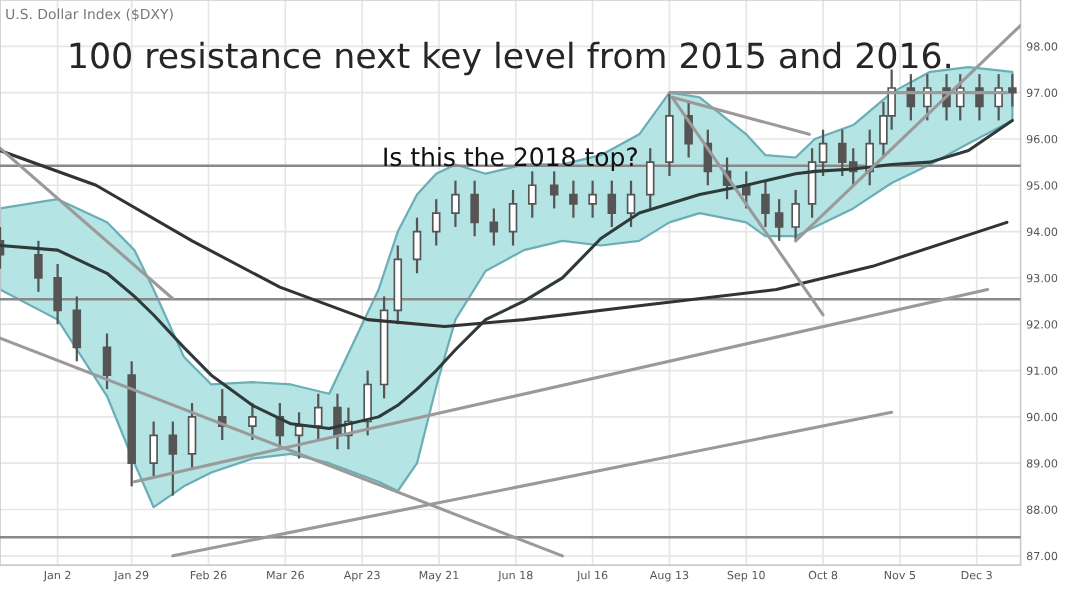  What do you see at coordinates (510, 58) in the screenshot?
I see `text: 100 resistance next key level from 2015 and 2016.` at bounding box center [510, 58].